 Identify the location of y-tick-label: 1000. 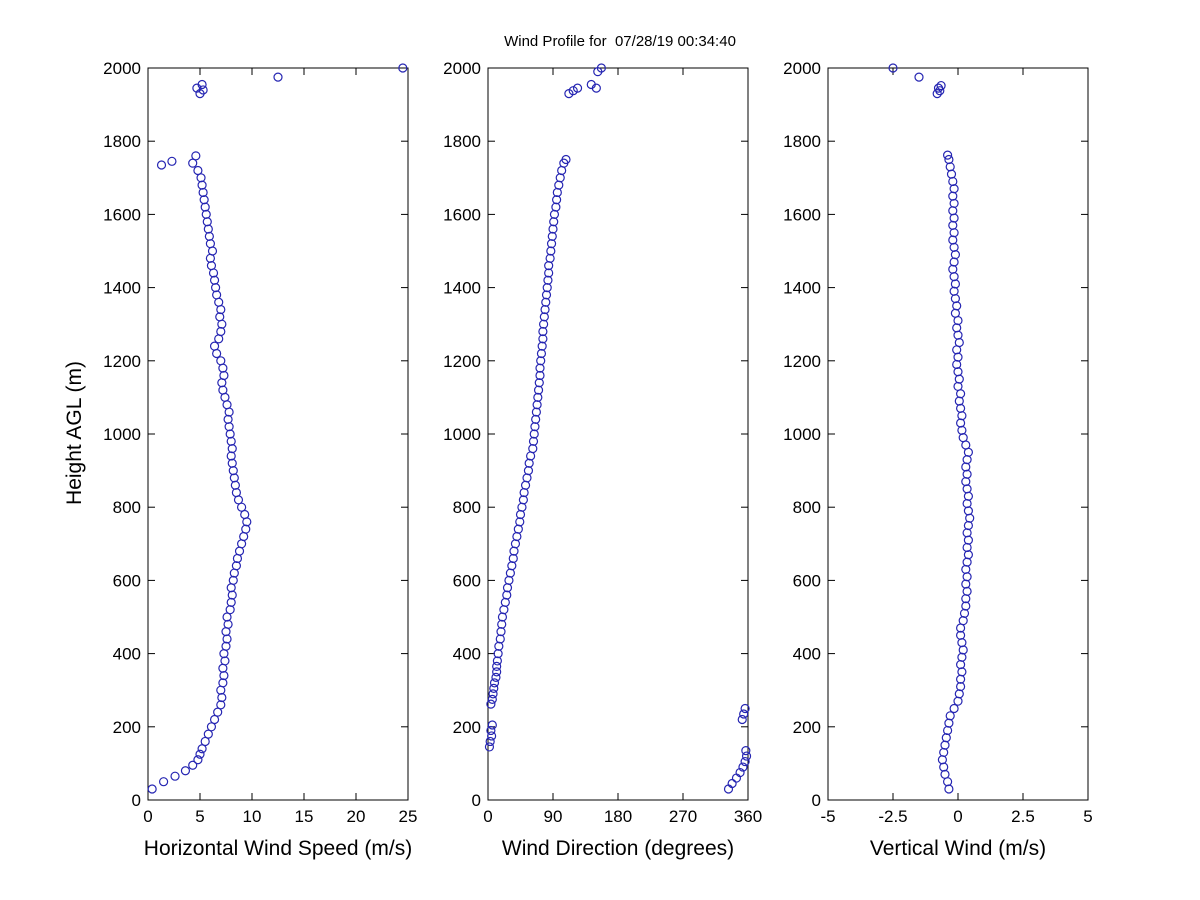
(122, 434).